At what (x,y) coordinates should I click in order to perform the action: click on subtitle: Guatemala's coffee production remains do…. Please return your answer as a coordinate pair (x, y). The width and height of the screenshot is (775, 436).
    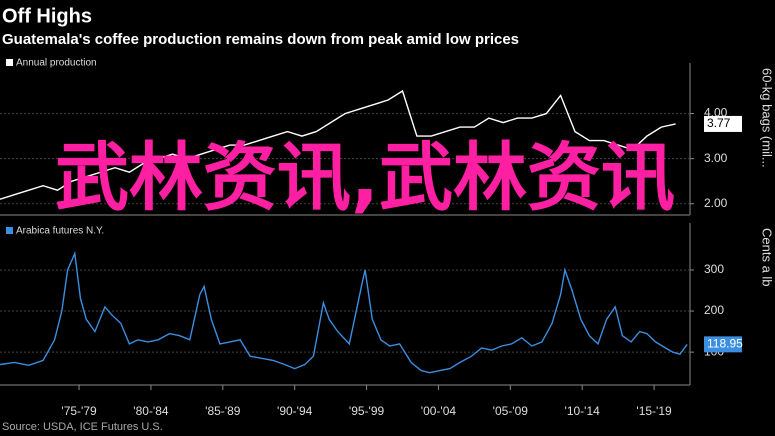
    Looking at the image, I should click on (260, 39).